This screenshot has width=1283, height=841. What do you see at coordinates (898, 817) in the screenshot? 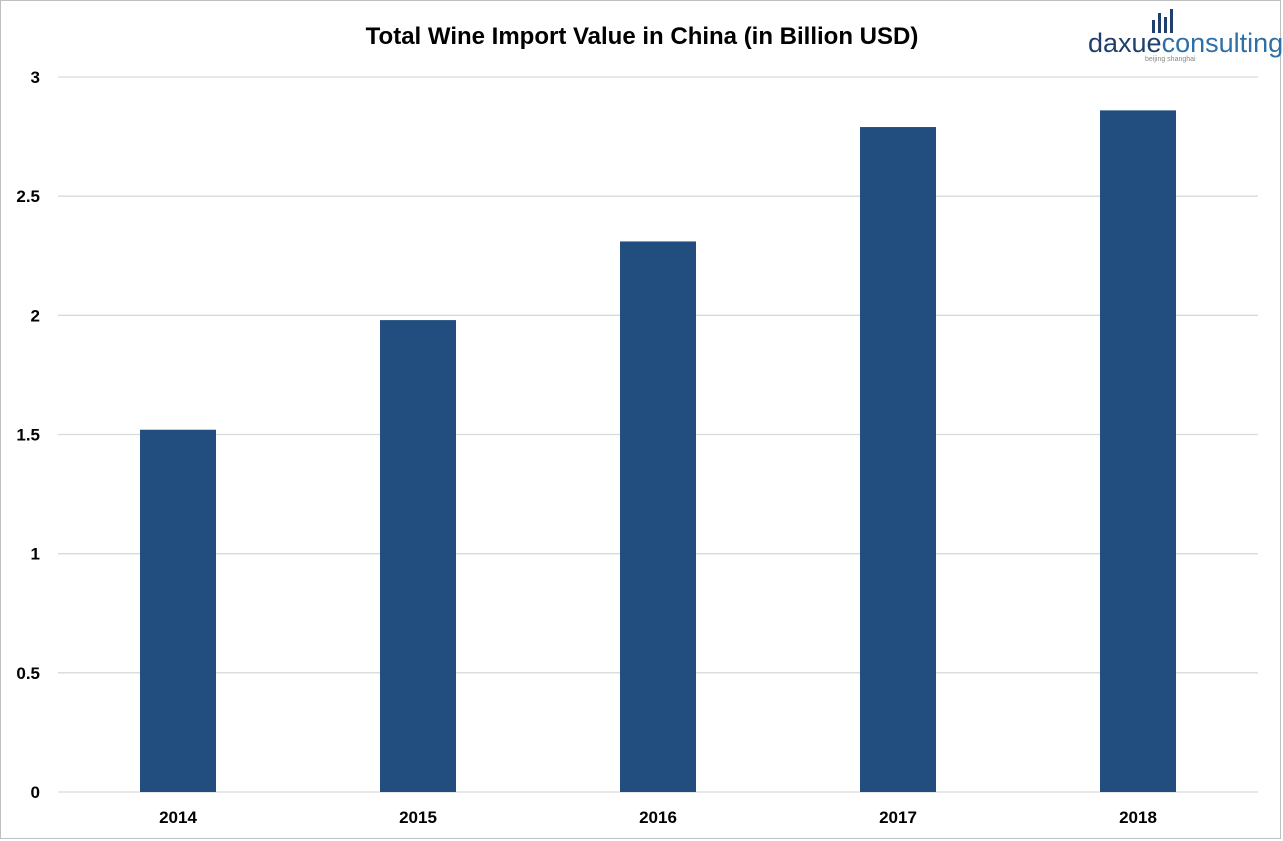
I see `x-tick-label: 2017` at bounding box center [898, 817].